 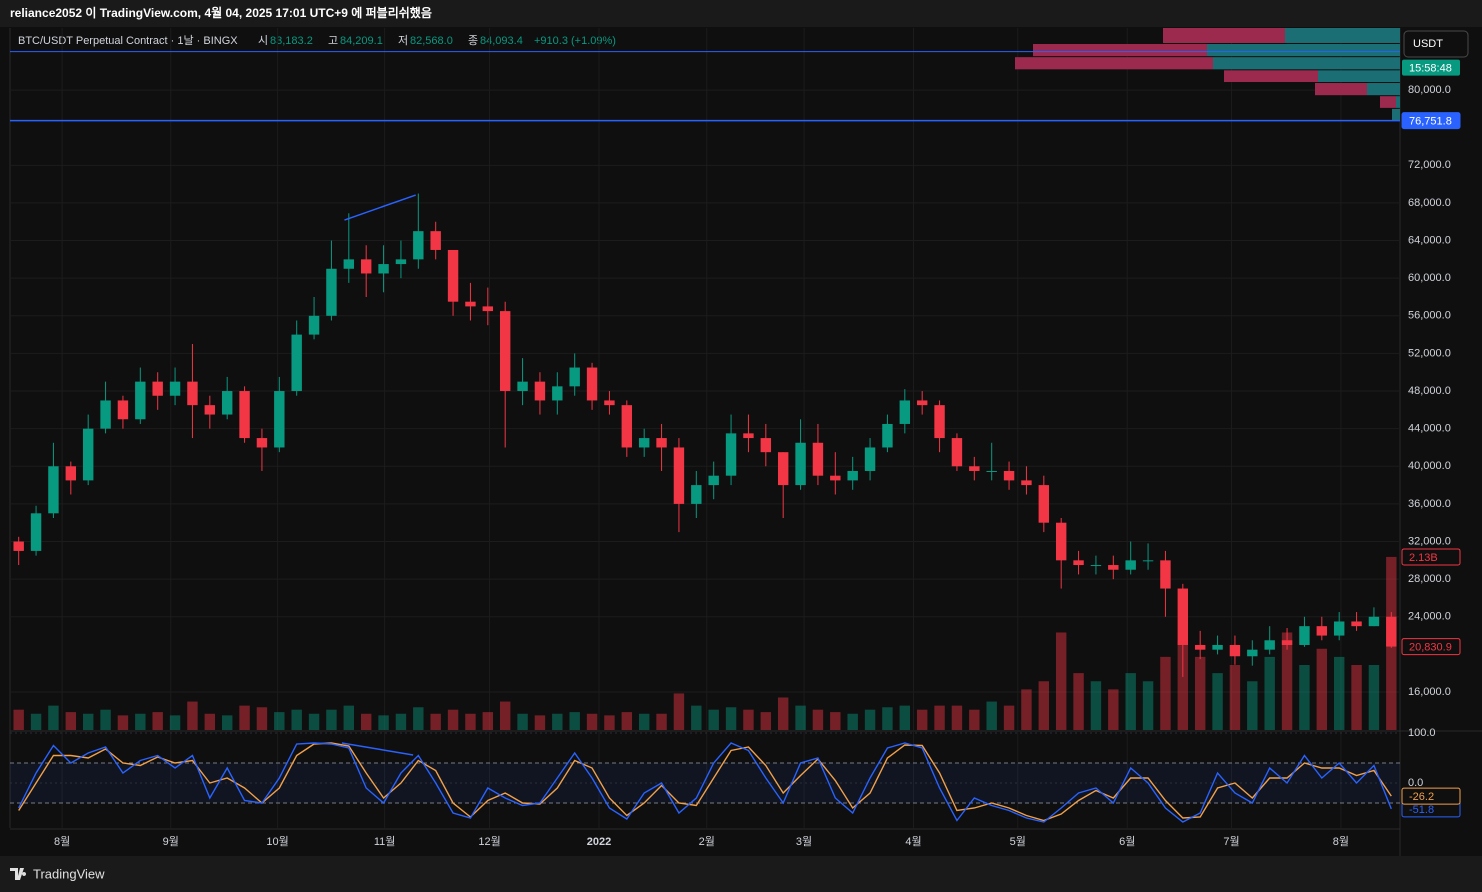 I want to click on y-tick-label: 40,000.0, so click(x=1429, y=466).